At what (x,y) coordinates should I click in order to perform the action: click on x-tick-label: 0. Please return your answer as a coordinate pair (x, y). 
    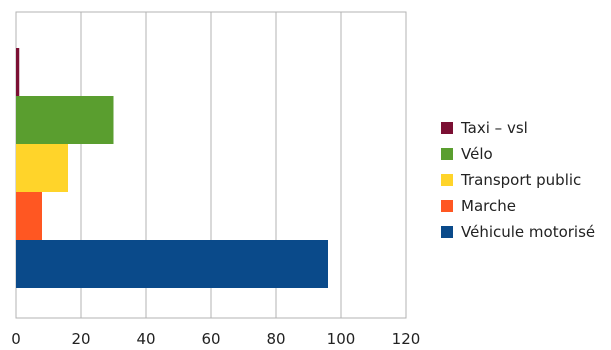
    Looking at the image, I should click on (16, 338).